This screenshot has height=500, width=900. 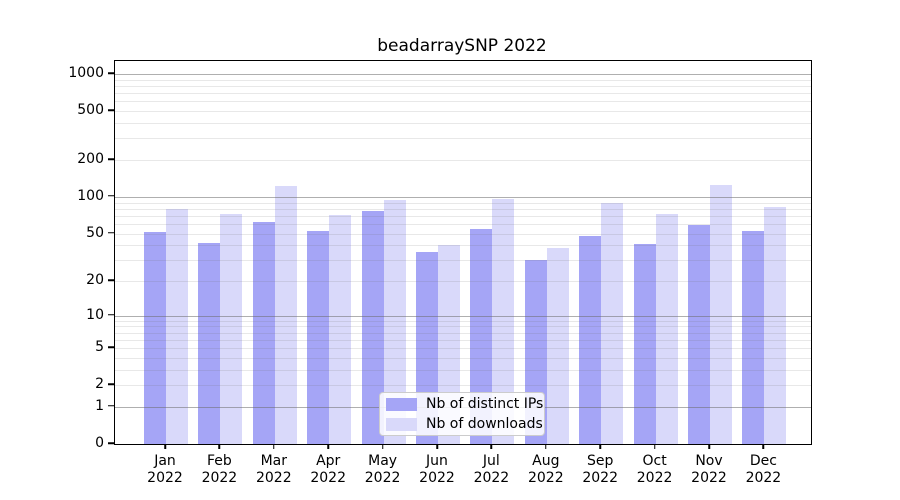 What do you see at coordinates (273, 469) in the screenshot?
I see `x-tick-label: Mar 2022` at bounding box center [273, 469].